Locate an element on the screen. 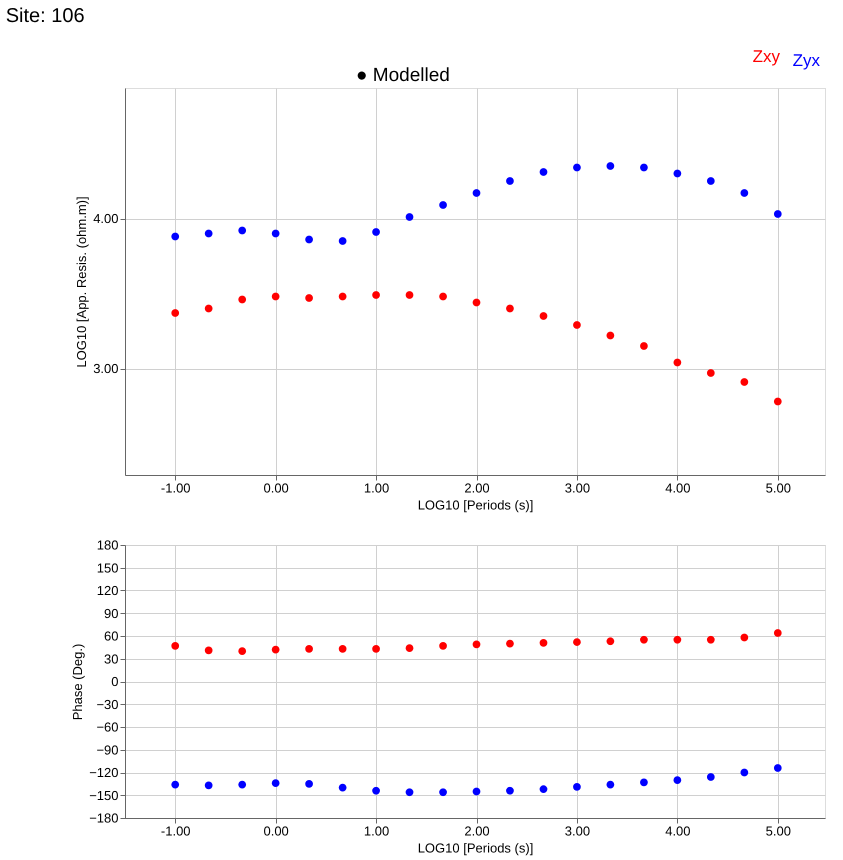  y-tick-label: 90 is located at coordinates (111, 613).